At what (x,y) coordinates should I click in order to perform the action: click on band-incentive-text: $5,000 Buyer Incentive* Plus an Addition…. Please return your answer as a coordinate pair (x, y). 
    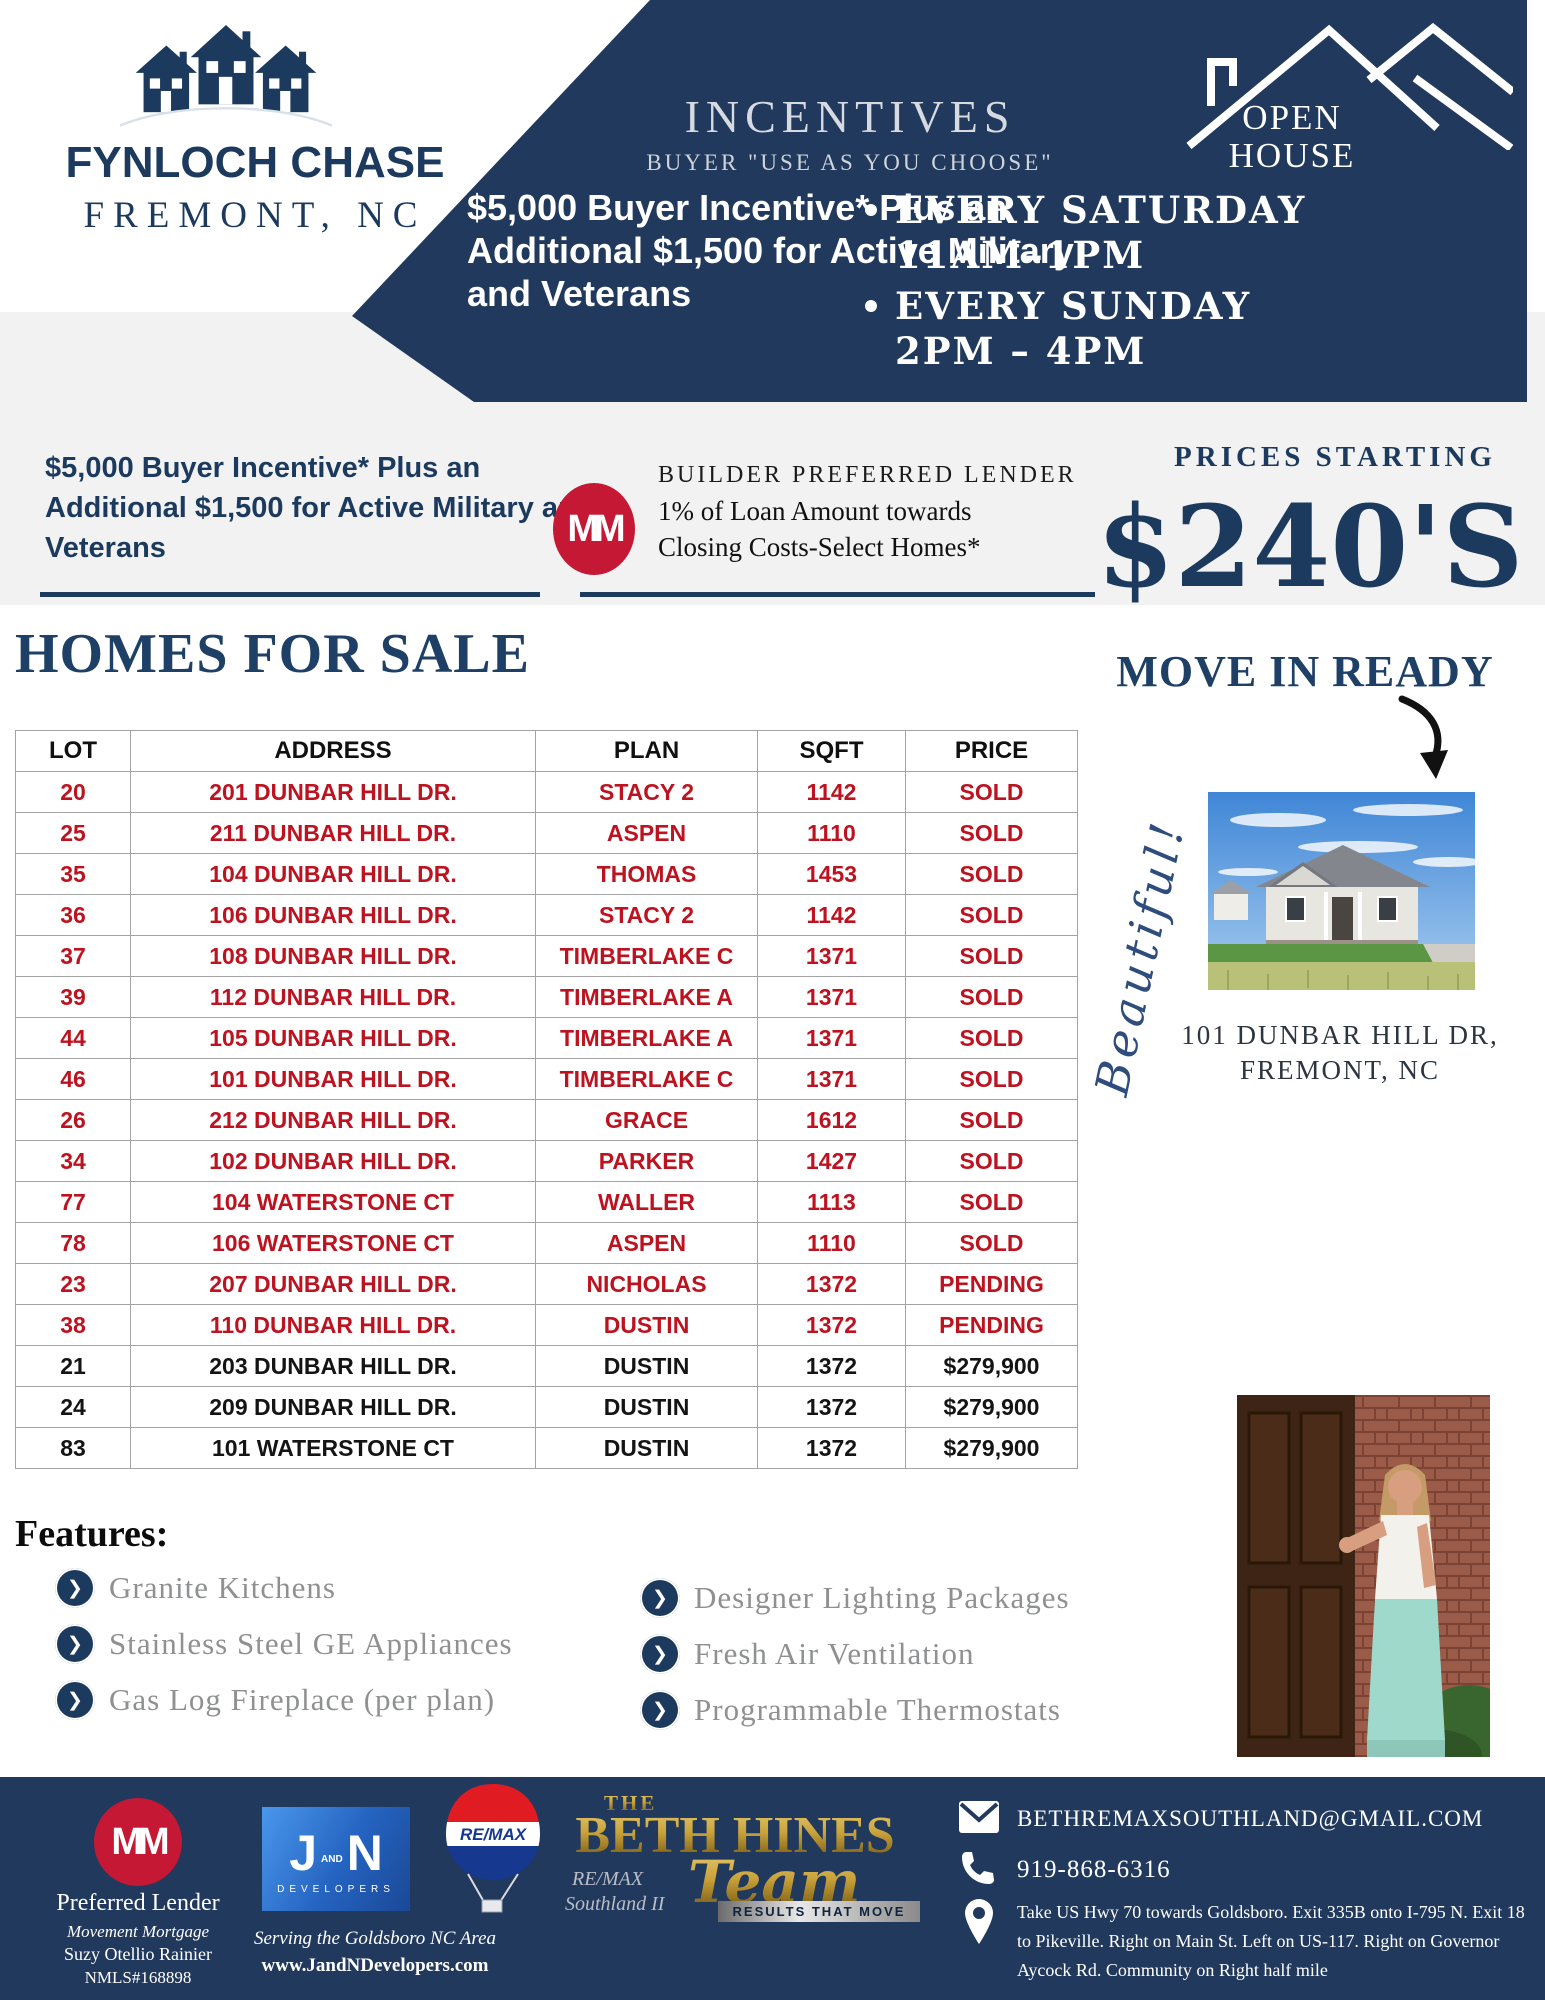
    Looking at the image, I should click on (319, 508).